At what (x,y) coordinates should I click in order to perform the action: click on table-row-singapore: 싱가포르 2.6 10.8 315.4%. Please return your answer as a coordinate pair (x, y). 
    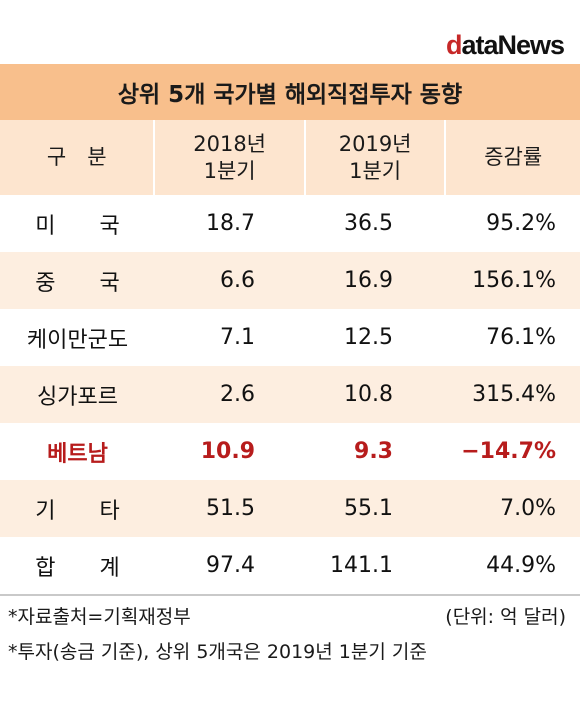
    Looking at the image, I should click on (290, 394).